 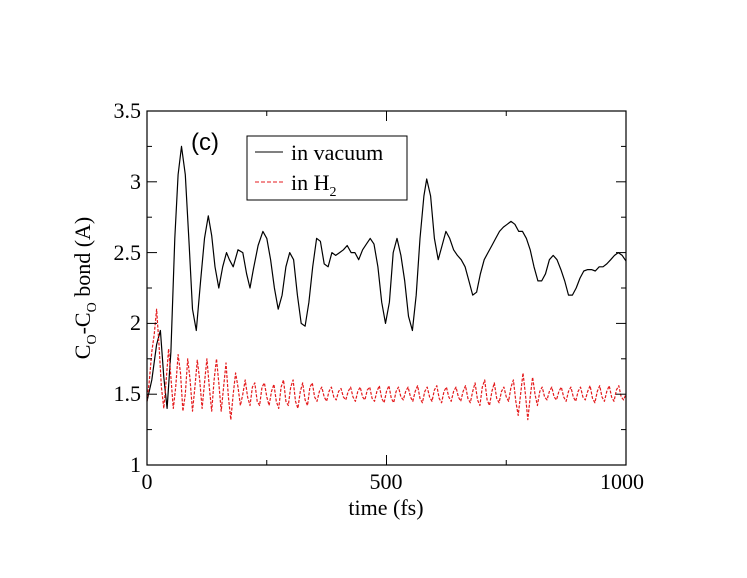 I want to click on legend-label-vacuum: in vacuum, so click(x=337, y=152).